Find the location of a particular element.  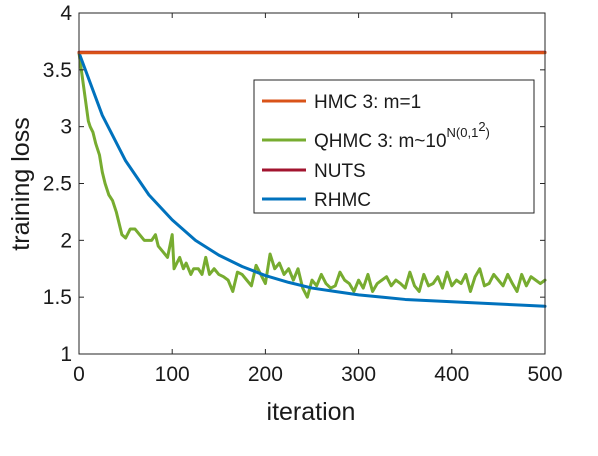

y-tick-label: 4 is located at coordinates (66, 13).